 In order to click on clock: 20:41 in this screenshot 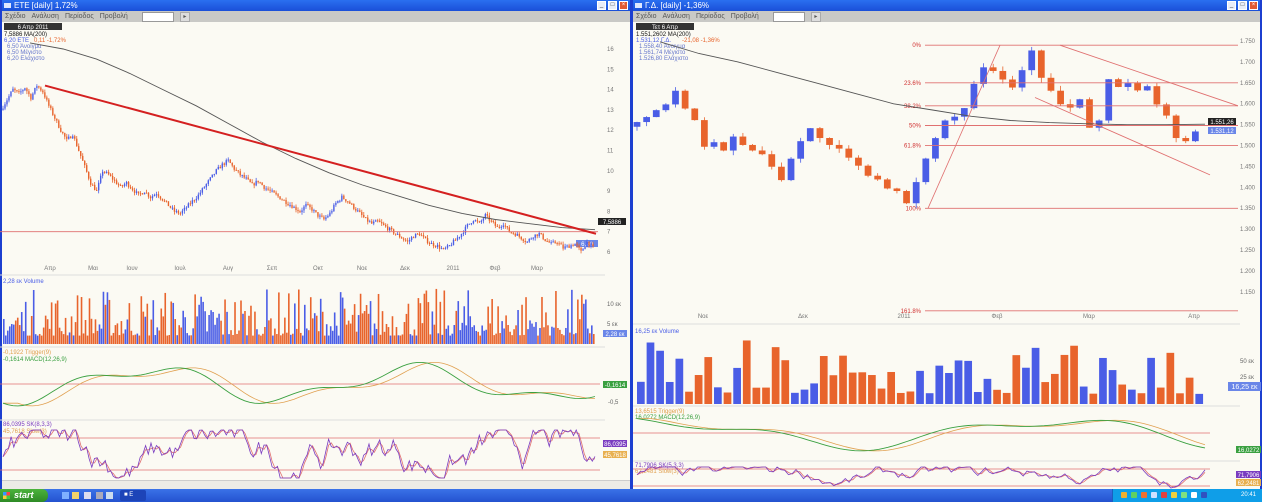, I will do `click(1248, 495)`.